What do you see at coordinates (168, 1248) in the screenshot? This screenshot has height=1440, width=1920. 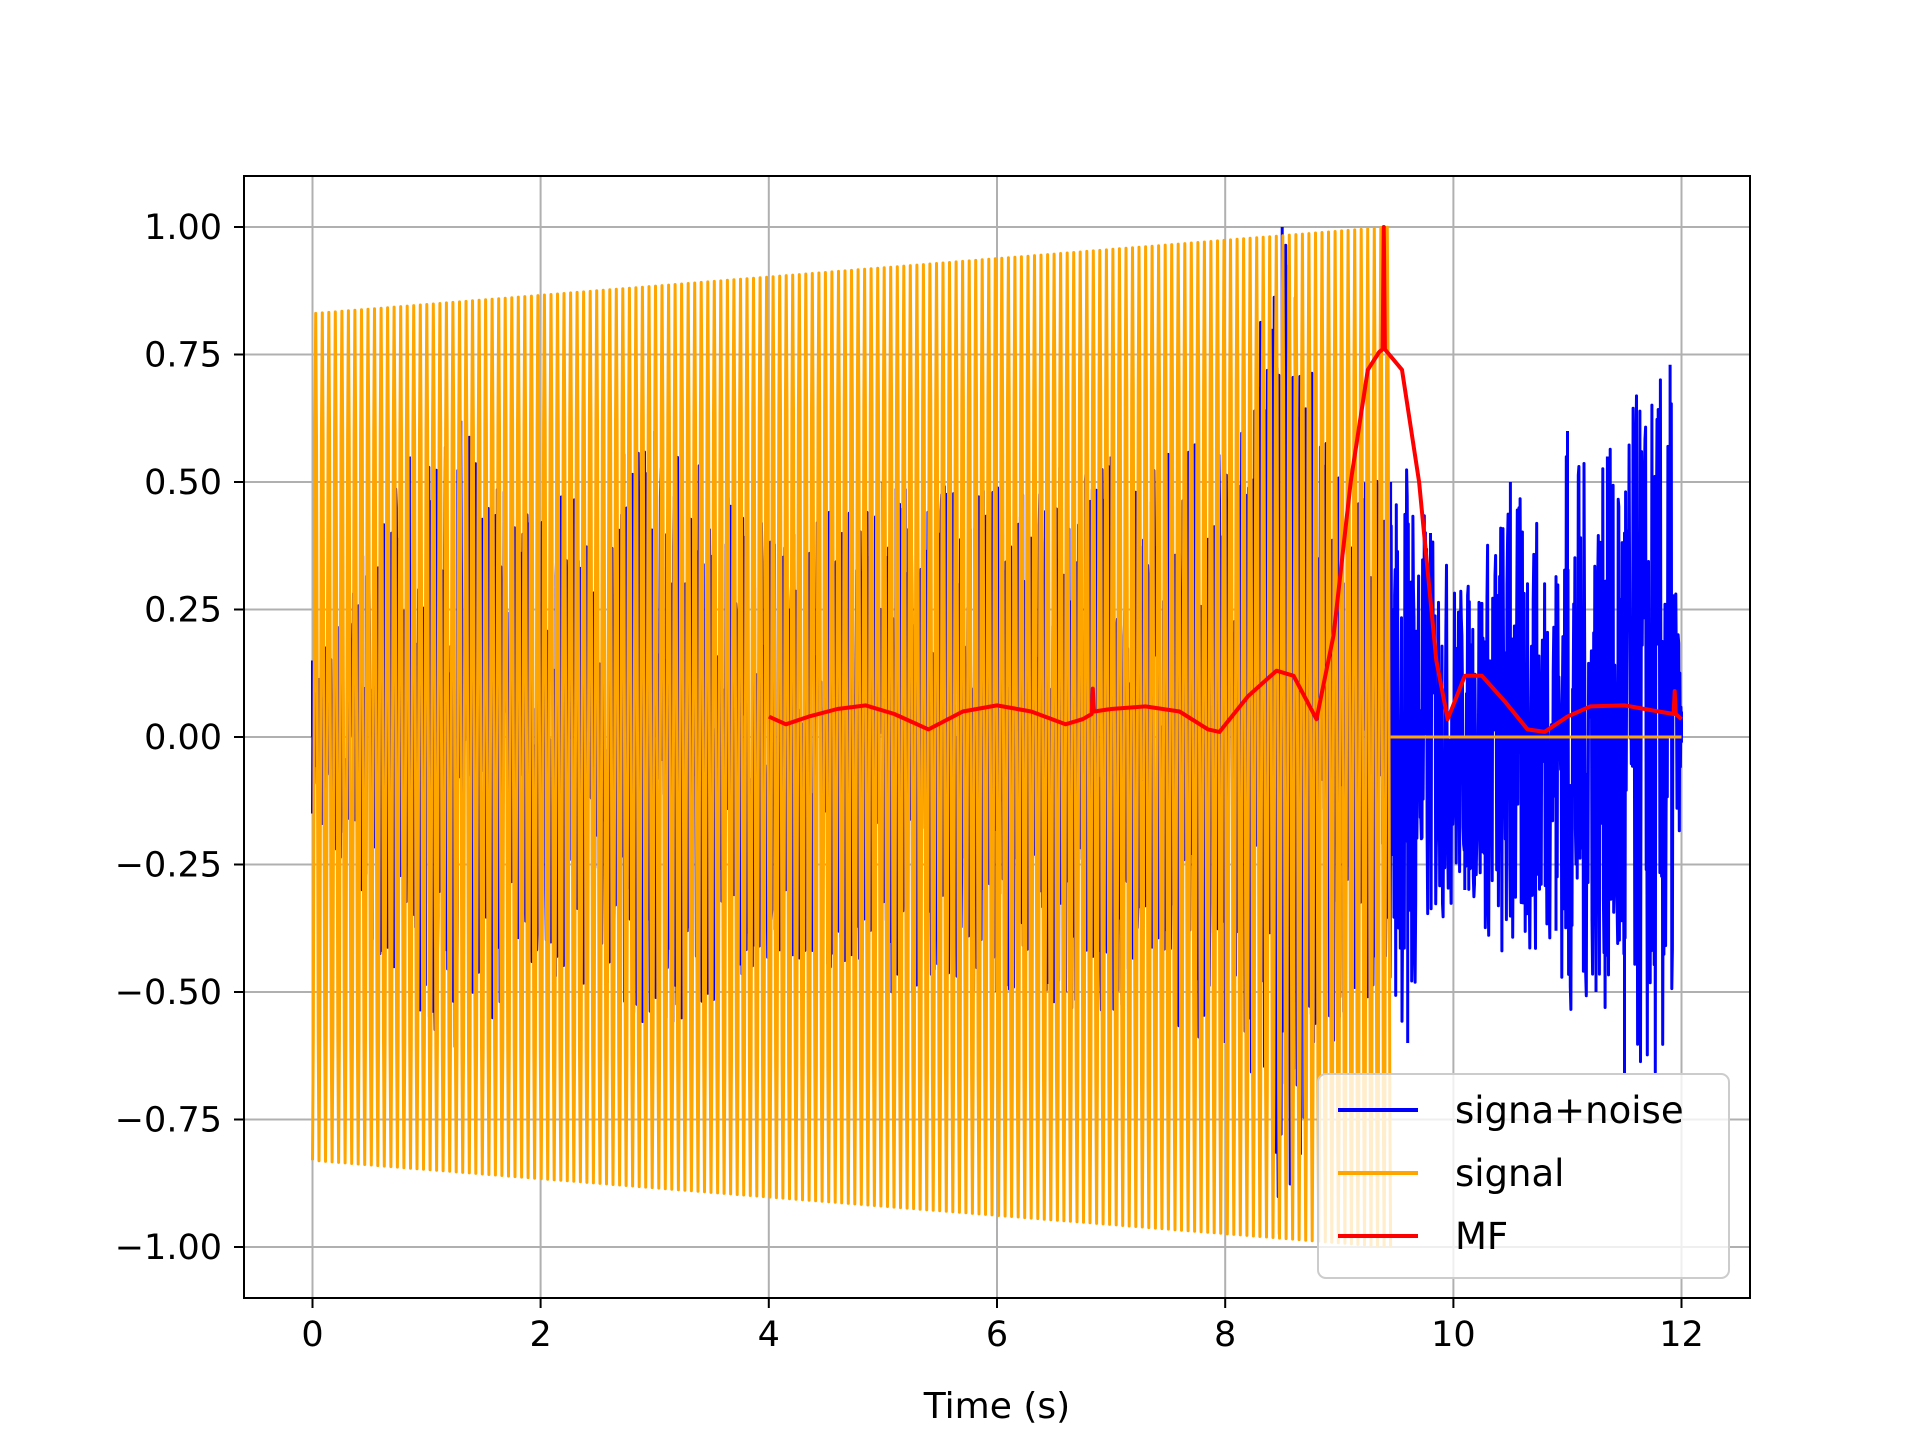 I see `y-tick-label: −1.00` at bounding box center [168, 1248].